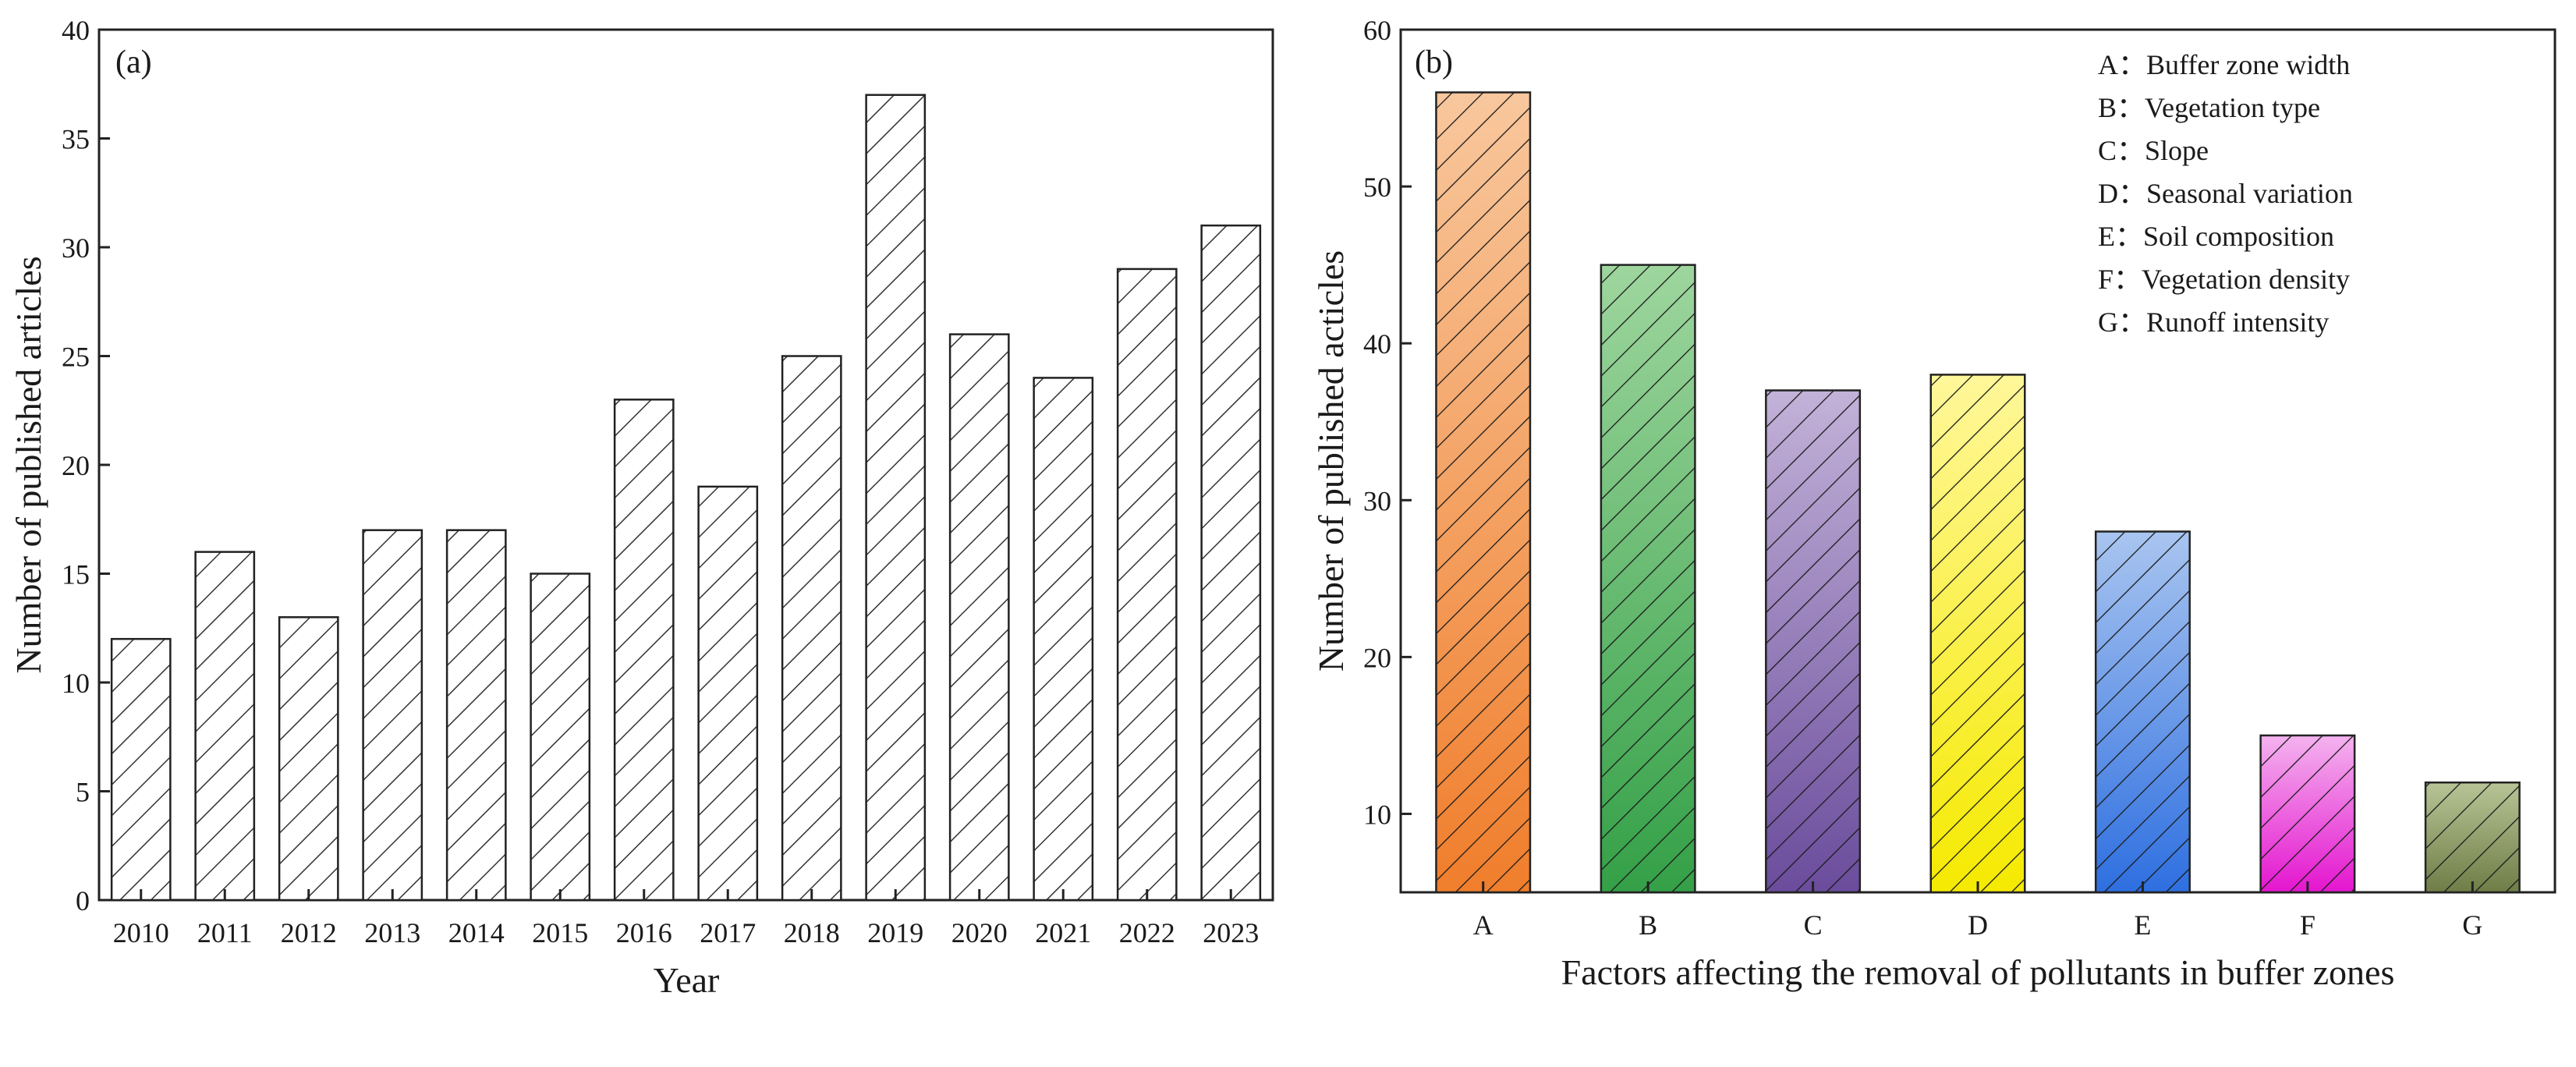  What do you see at coordinates (1063, 639) in the screenshot?
I see `bar-2021` at bounding box center [1063, 639].